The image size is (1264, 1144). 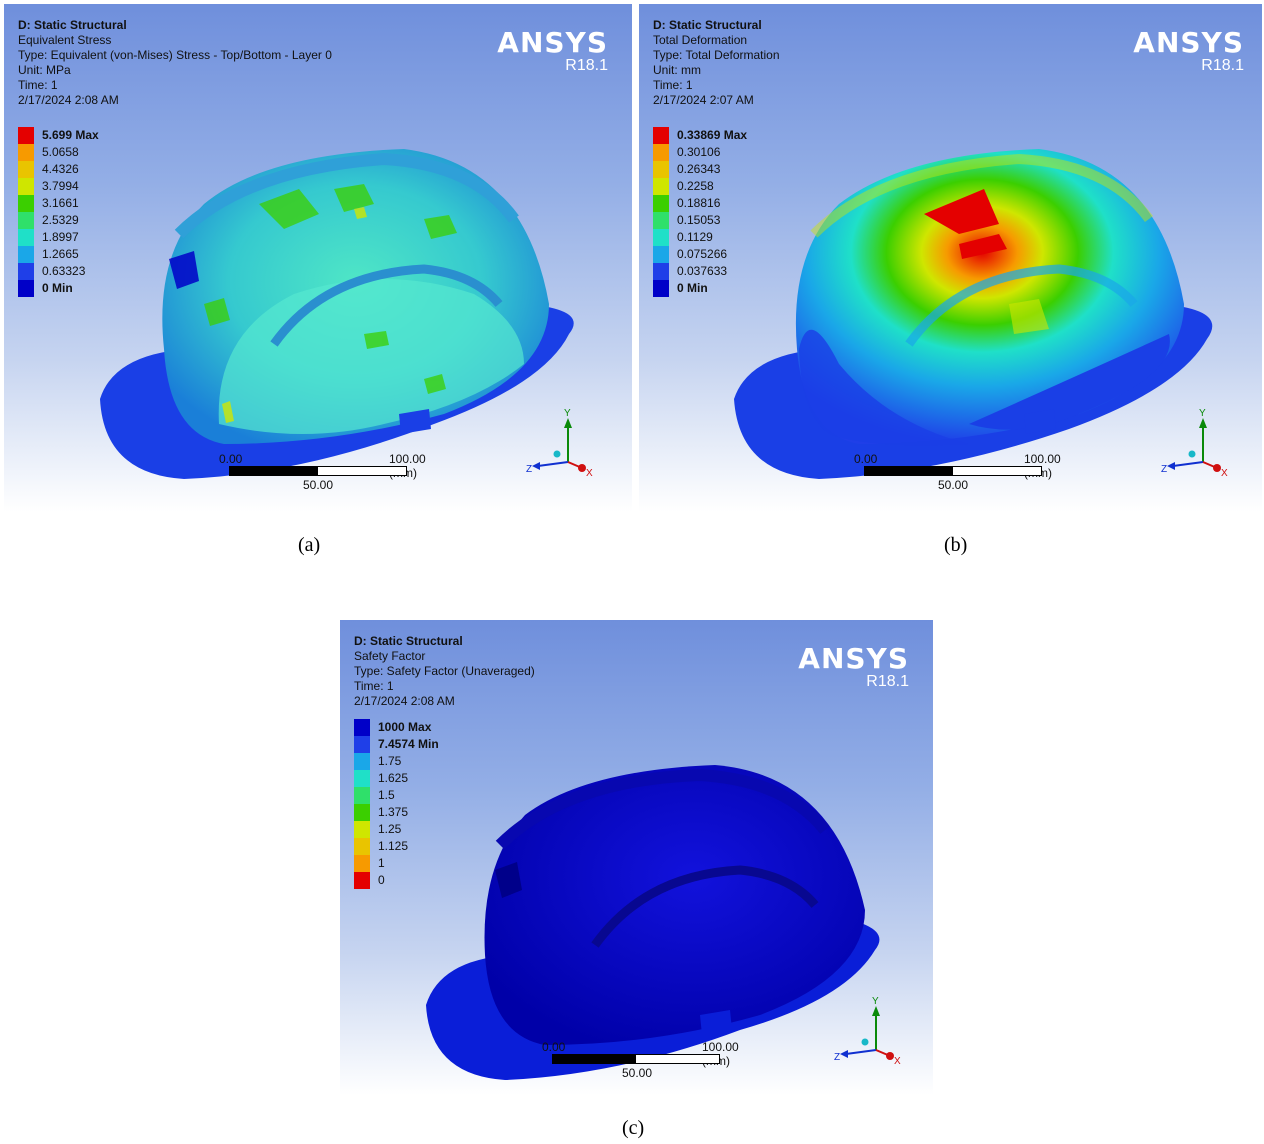 I want to click on legend-entry: 3.7994, so click(x=58, y=186).